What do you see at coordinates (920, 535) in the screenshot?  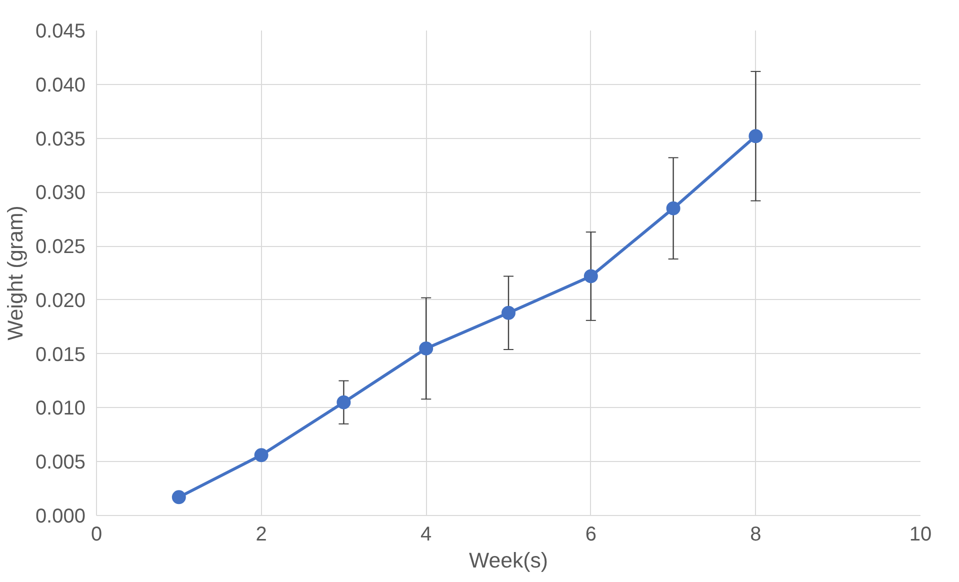 I see `x-tick-label: 10` at bounding box center [920, 535].